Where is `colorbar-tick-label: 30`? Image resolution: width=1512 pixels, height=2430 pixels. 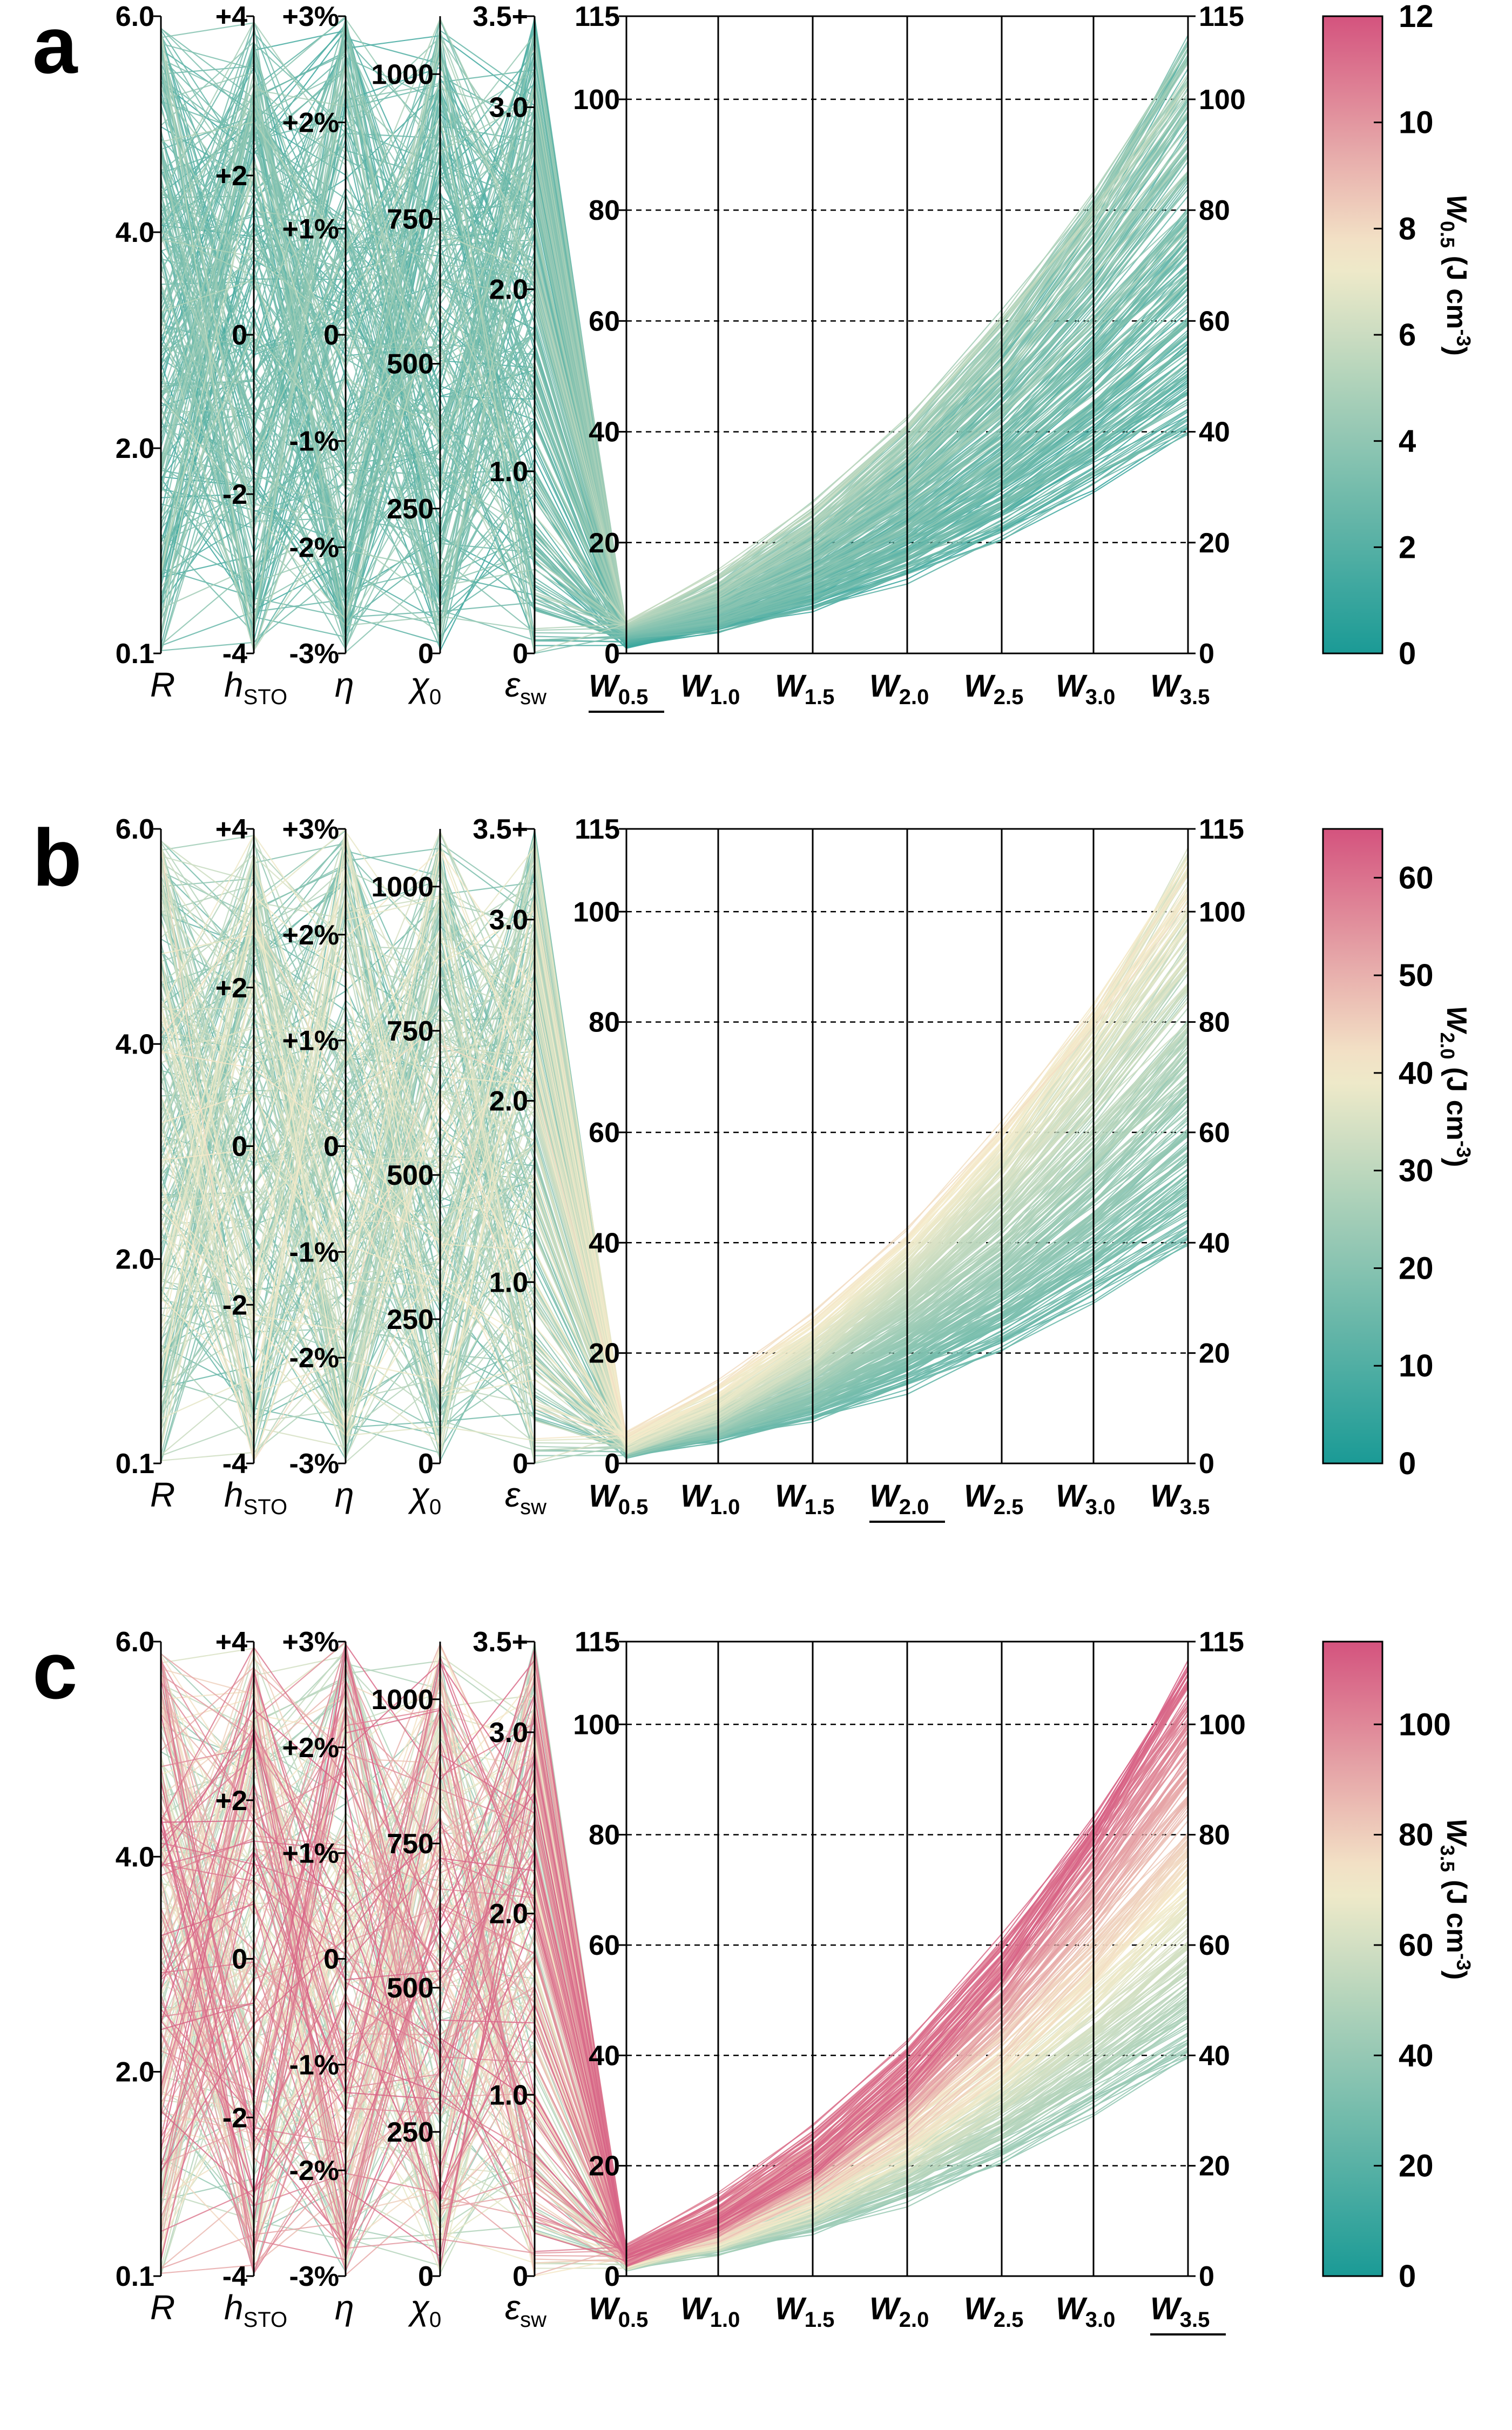 colorbar-tick-label: 30 is located at coordinates (1417, 1171).